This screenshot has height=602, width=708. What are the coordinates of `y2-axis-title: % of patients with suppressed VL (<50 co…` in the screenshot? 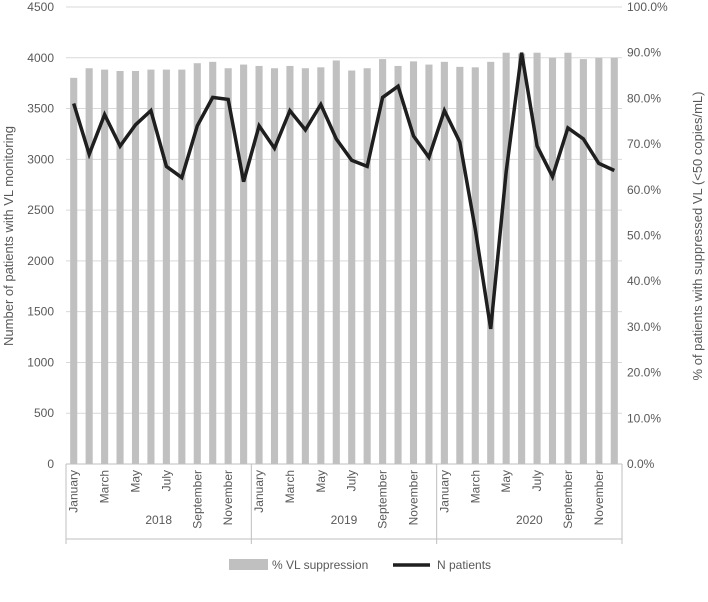 It's located at (697, 236).